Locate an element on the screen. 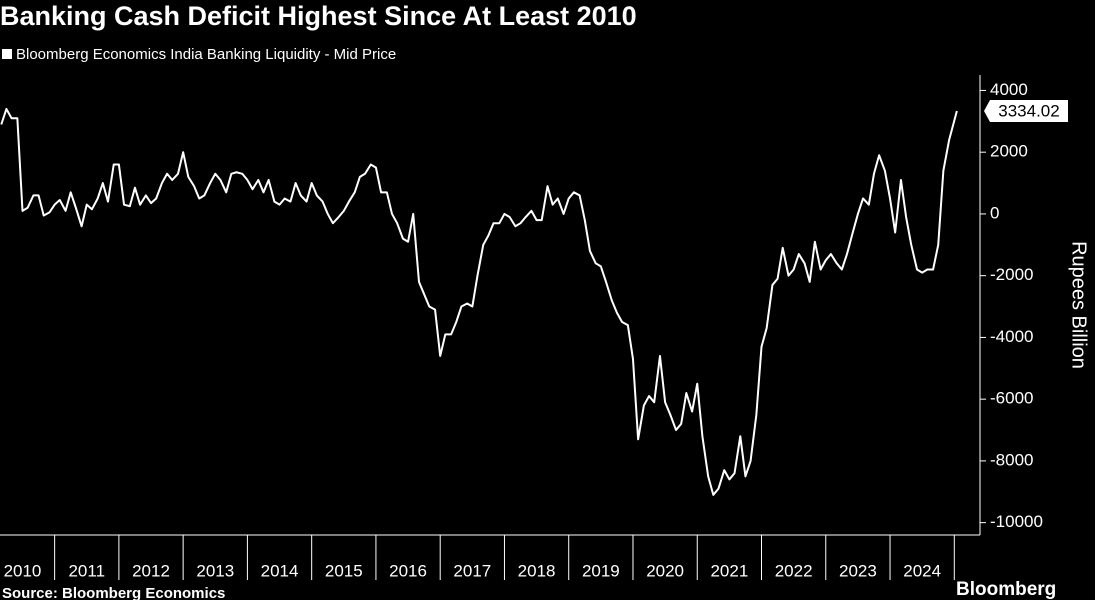 This screenshot has height=600, width=1095. x-tick-label: 2011 is located at coordinates (86, 570).